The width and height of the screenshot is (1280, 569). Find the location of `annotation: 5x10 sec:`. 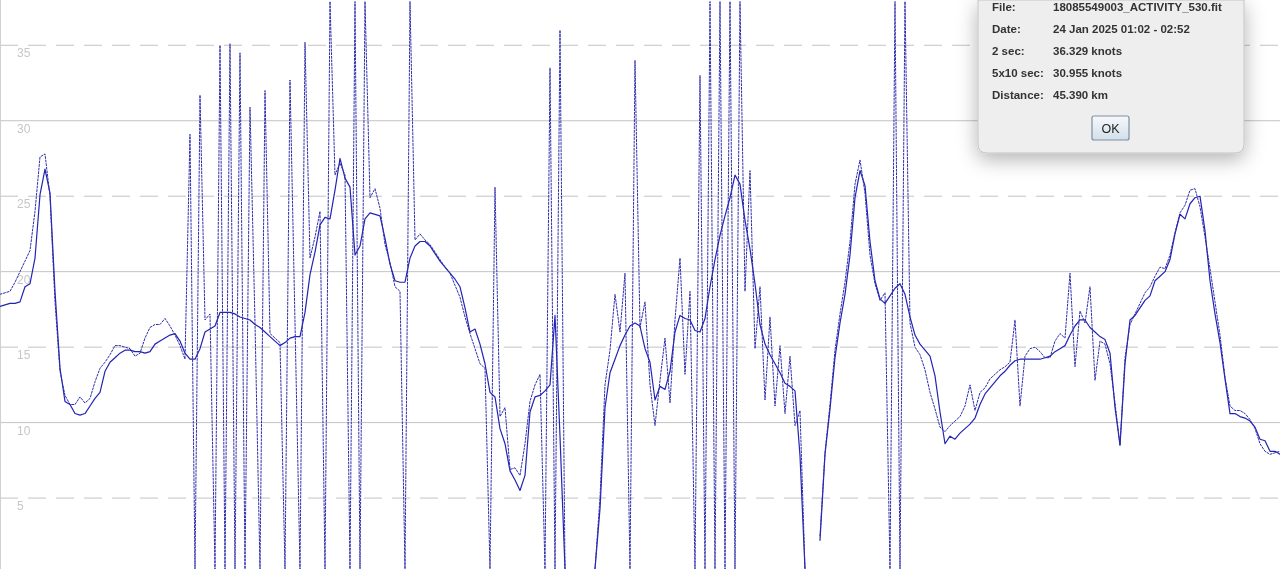

annotation: 5x10 sec: is located at coordinates (1018, 73).